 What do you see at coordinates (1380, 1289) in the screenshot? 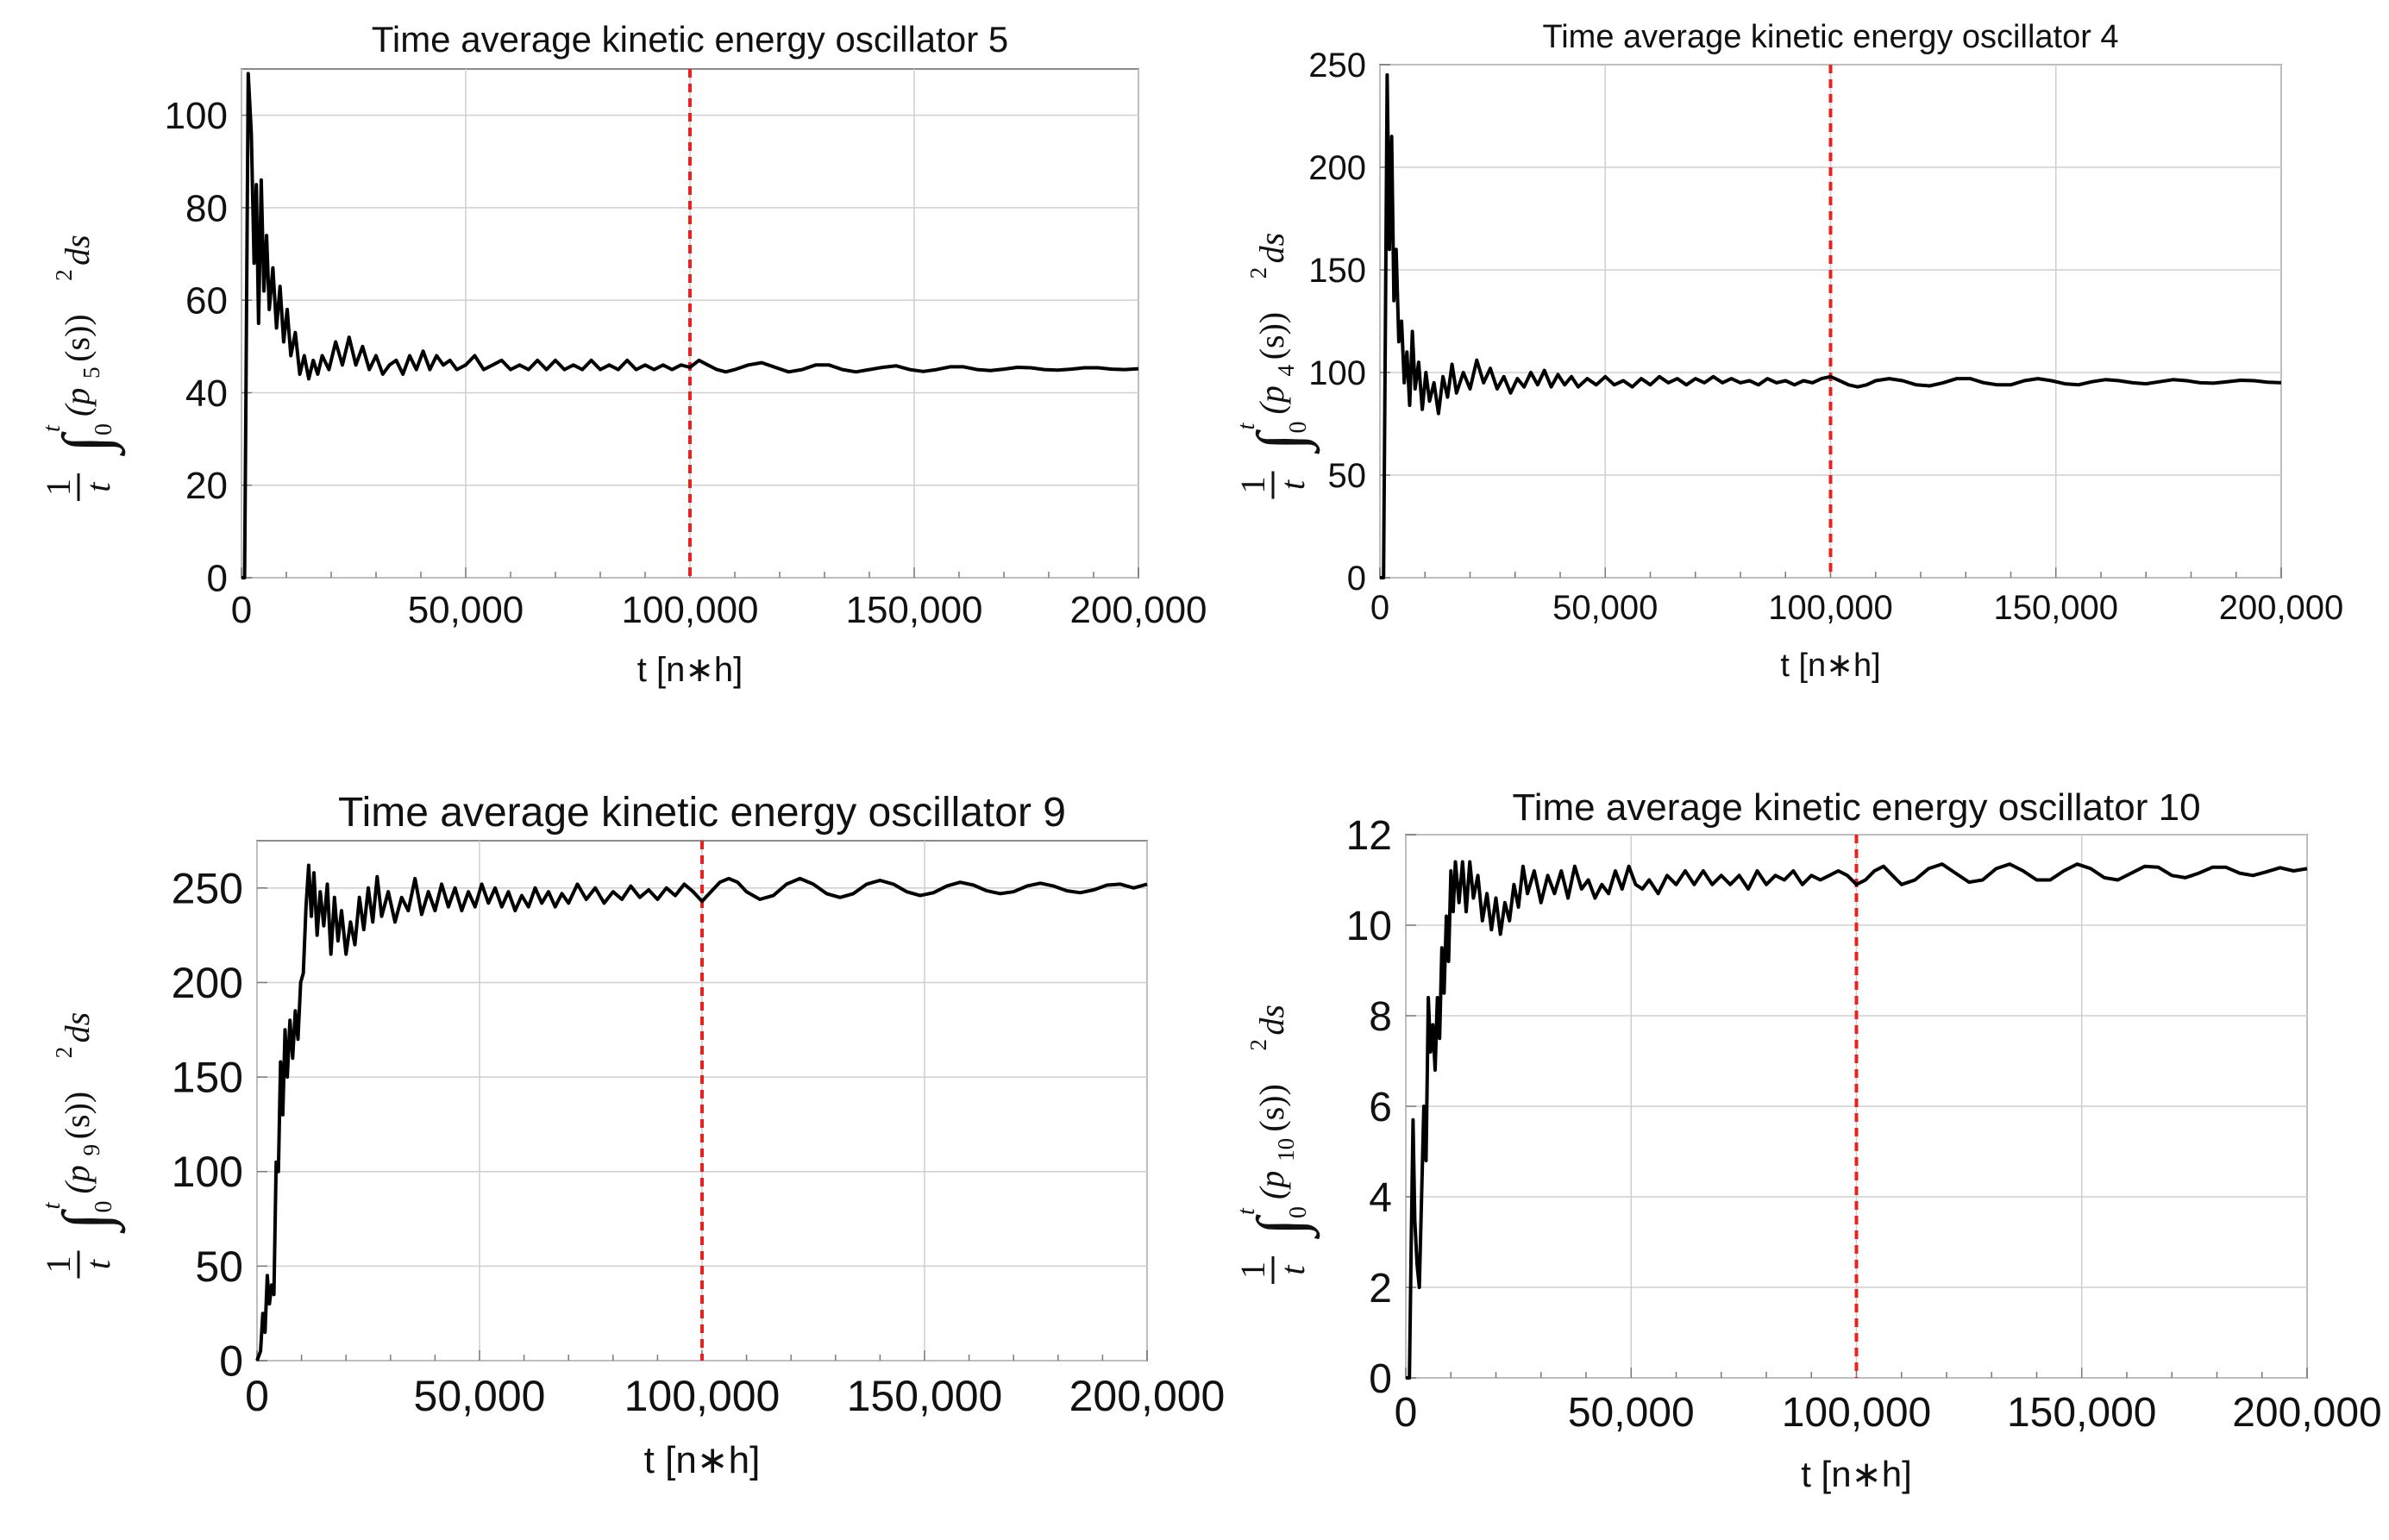
I see `y-tick-label: 2` at bounding box center [1380, 1289].